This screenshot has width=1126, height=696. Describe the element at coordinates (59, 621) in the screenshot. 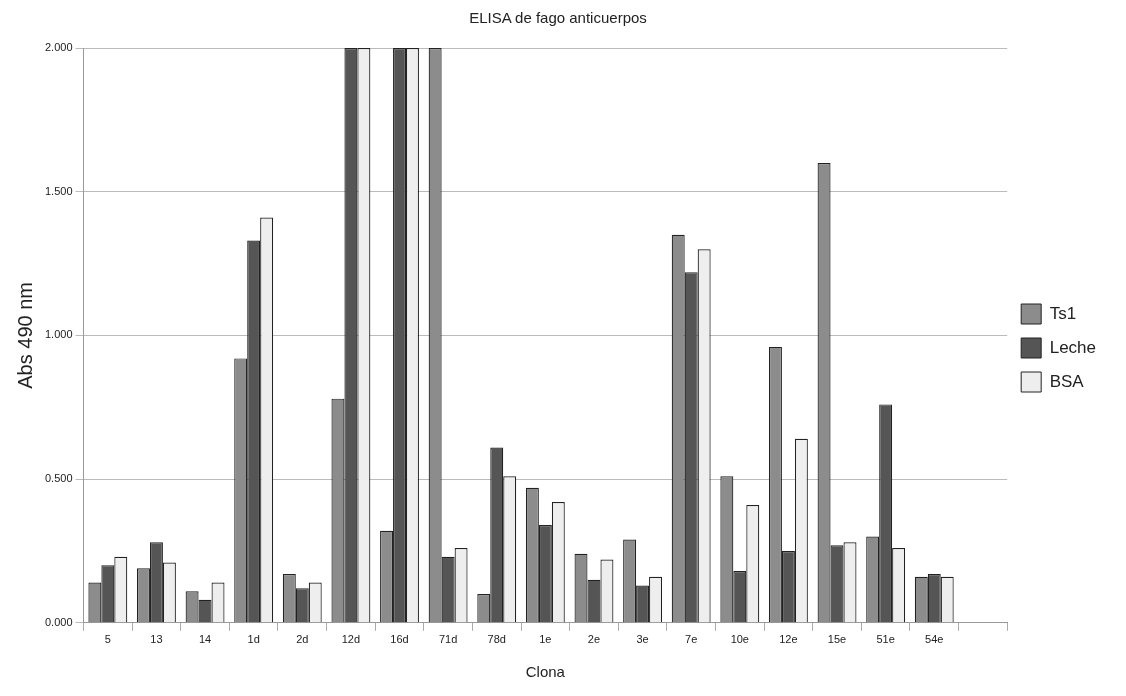

I see `y-tick-label: 0.000` at that location.